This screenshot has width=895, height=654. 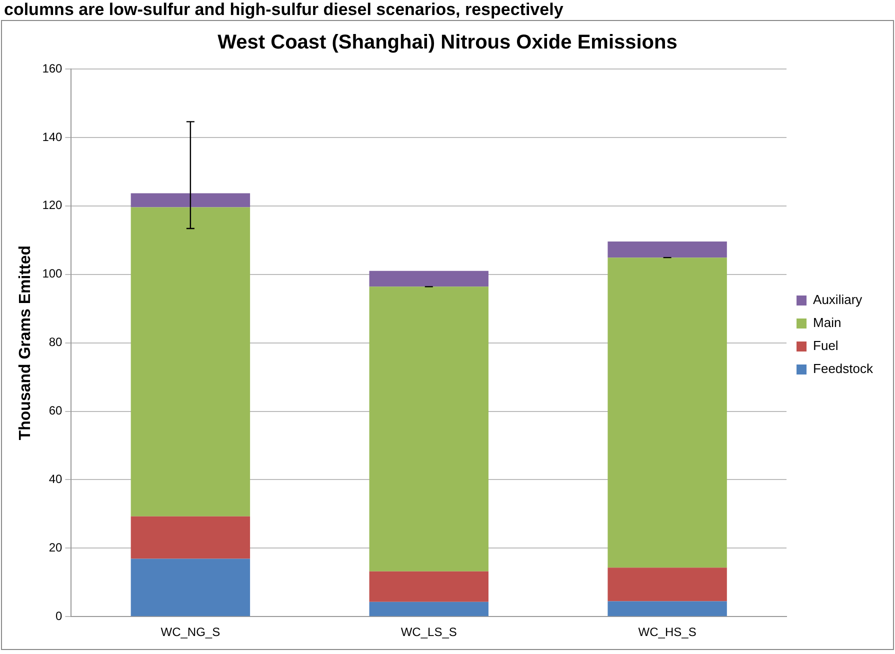 What do you see at coordinates (428, 632) in the screenshot?
I see `x-tick-label: WC_LS_S` at bounding box center [428, 632].